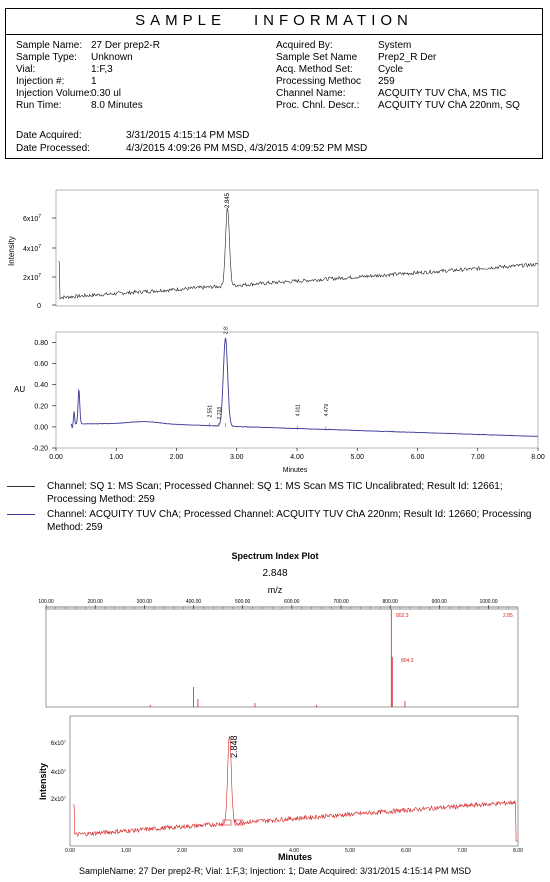 The height and width of the screenshot is (882, 550). I want to click on info-row: Processing Methoc 259, so click(335, 81).